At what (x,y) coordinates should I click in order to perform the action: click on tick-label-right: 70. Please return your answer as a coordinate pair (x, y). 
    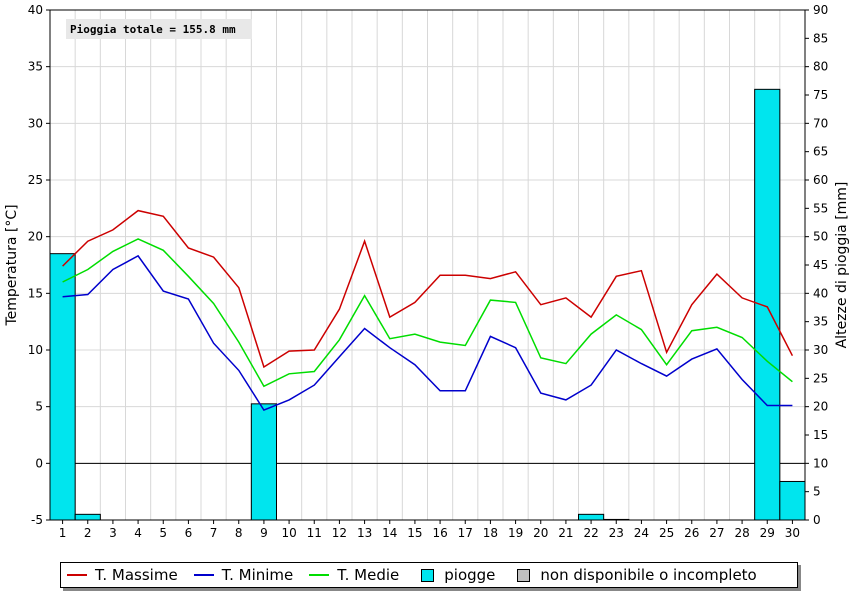
    Looking at the image, I should click on (820, 123).